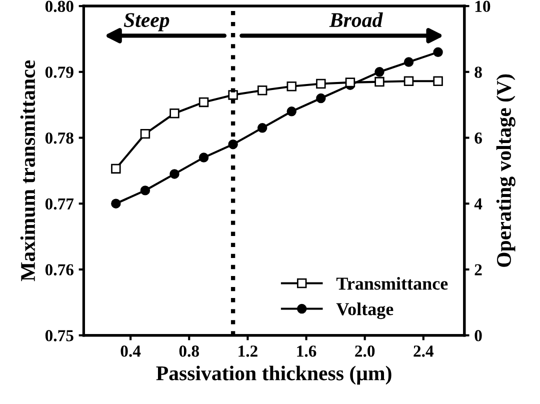  What do you see at coordinates (189, 351) in the screenshot?
I see `x-tick-label: 0.8` at bounding box center [189, 351].